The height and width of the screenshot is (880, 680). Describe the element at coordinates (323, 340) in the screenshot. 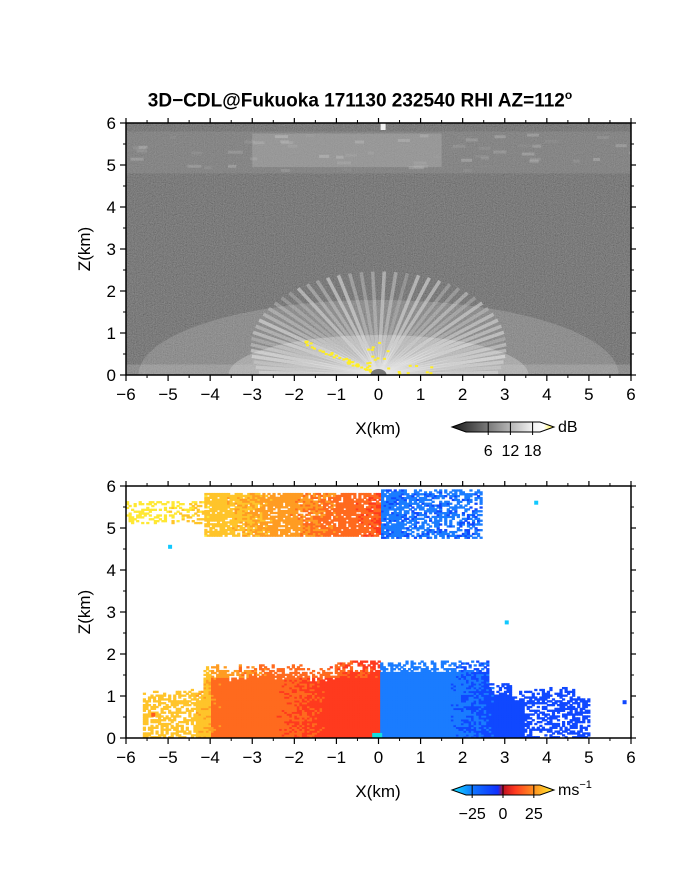

I see `backscatter-beam` at that location.